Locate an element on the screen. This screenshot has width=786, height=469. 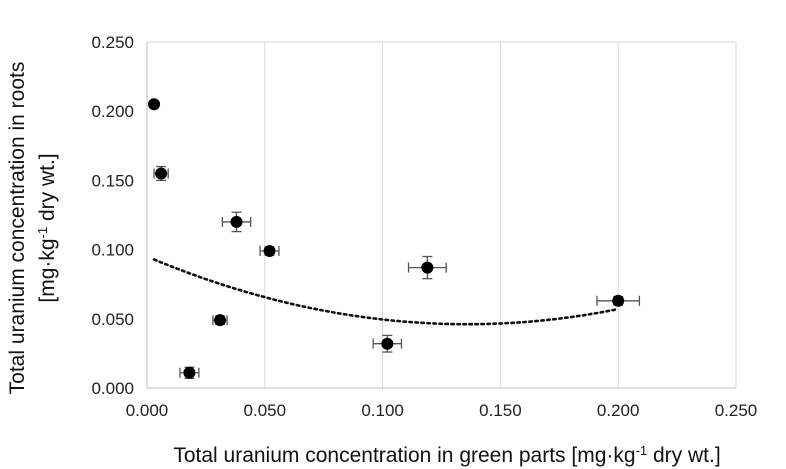
x-tick-label: 0.100 is located at coordinates (382, 410).